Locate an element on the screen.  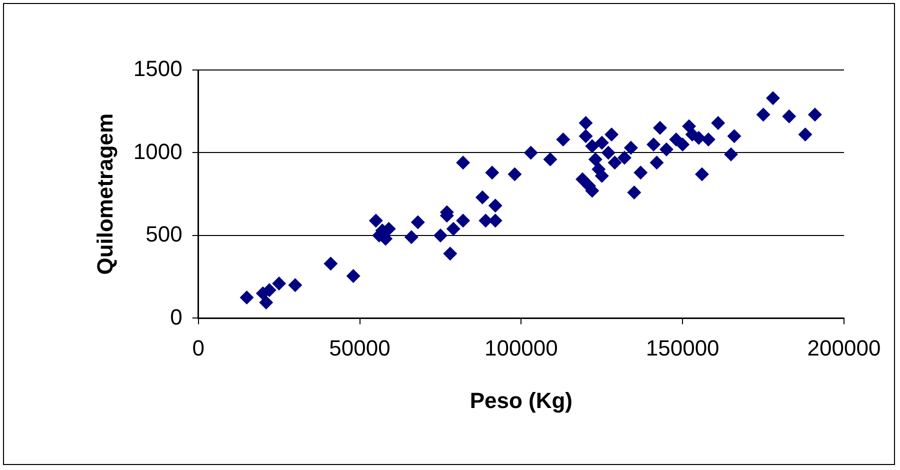
y-tick-label: 1500 is located at coordinates (157, 69).